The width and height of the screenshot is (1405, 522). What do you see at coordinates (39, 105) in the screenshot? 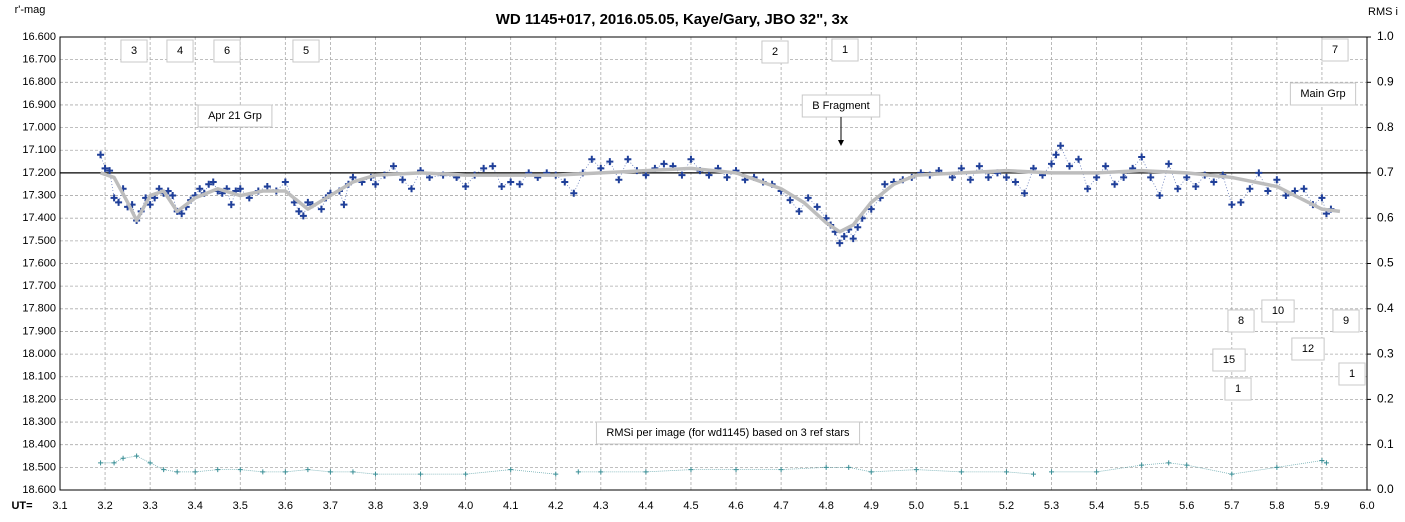
I see `y-tick-label: 16.900` at bounding box center [39, 105].